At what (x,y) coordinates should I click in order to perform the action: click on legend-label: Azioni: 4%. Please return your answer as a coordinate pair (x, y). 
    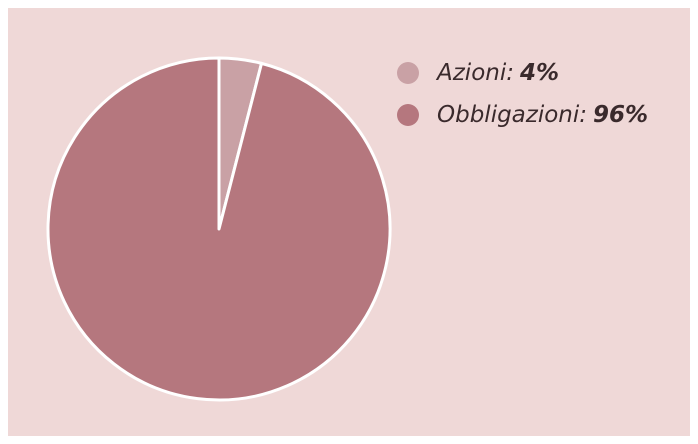
    Looking at the image, I should click on (497, 73).